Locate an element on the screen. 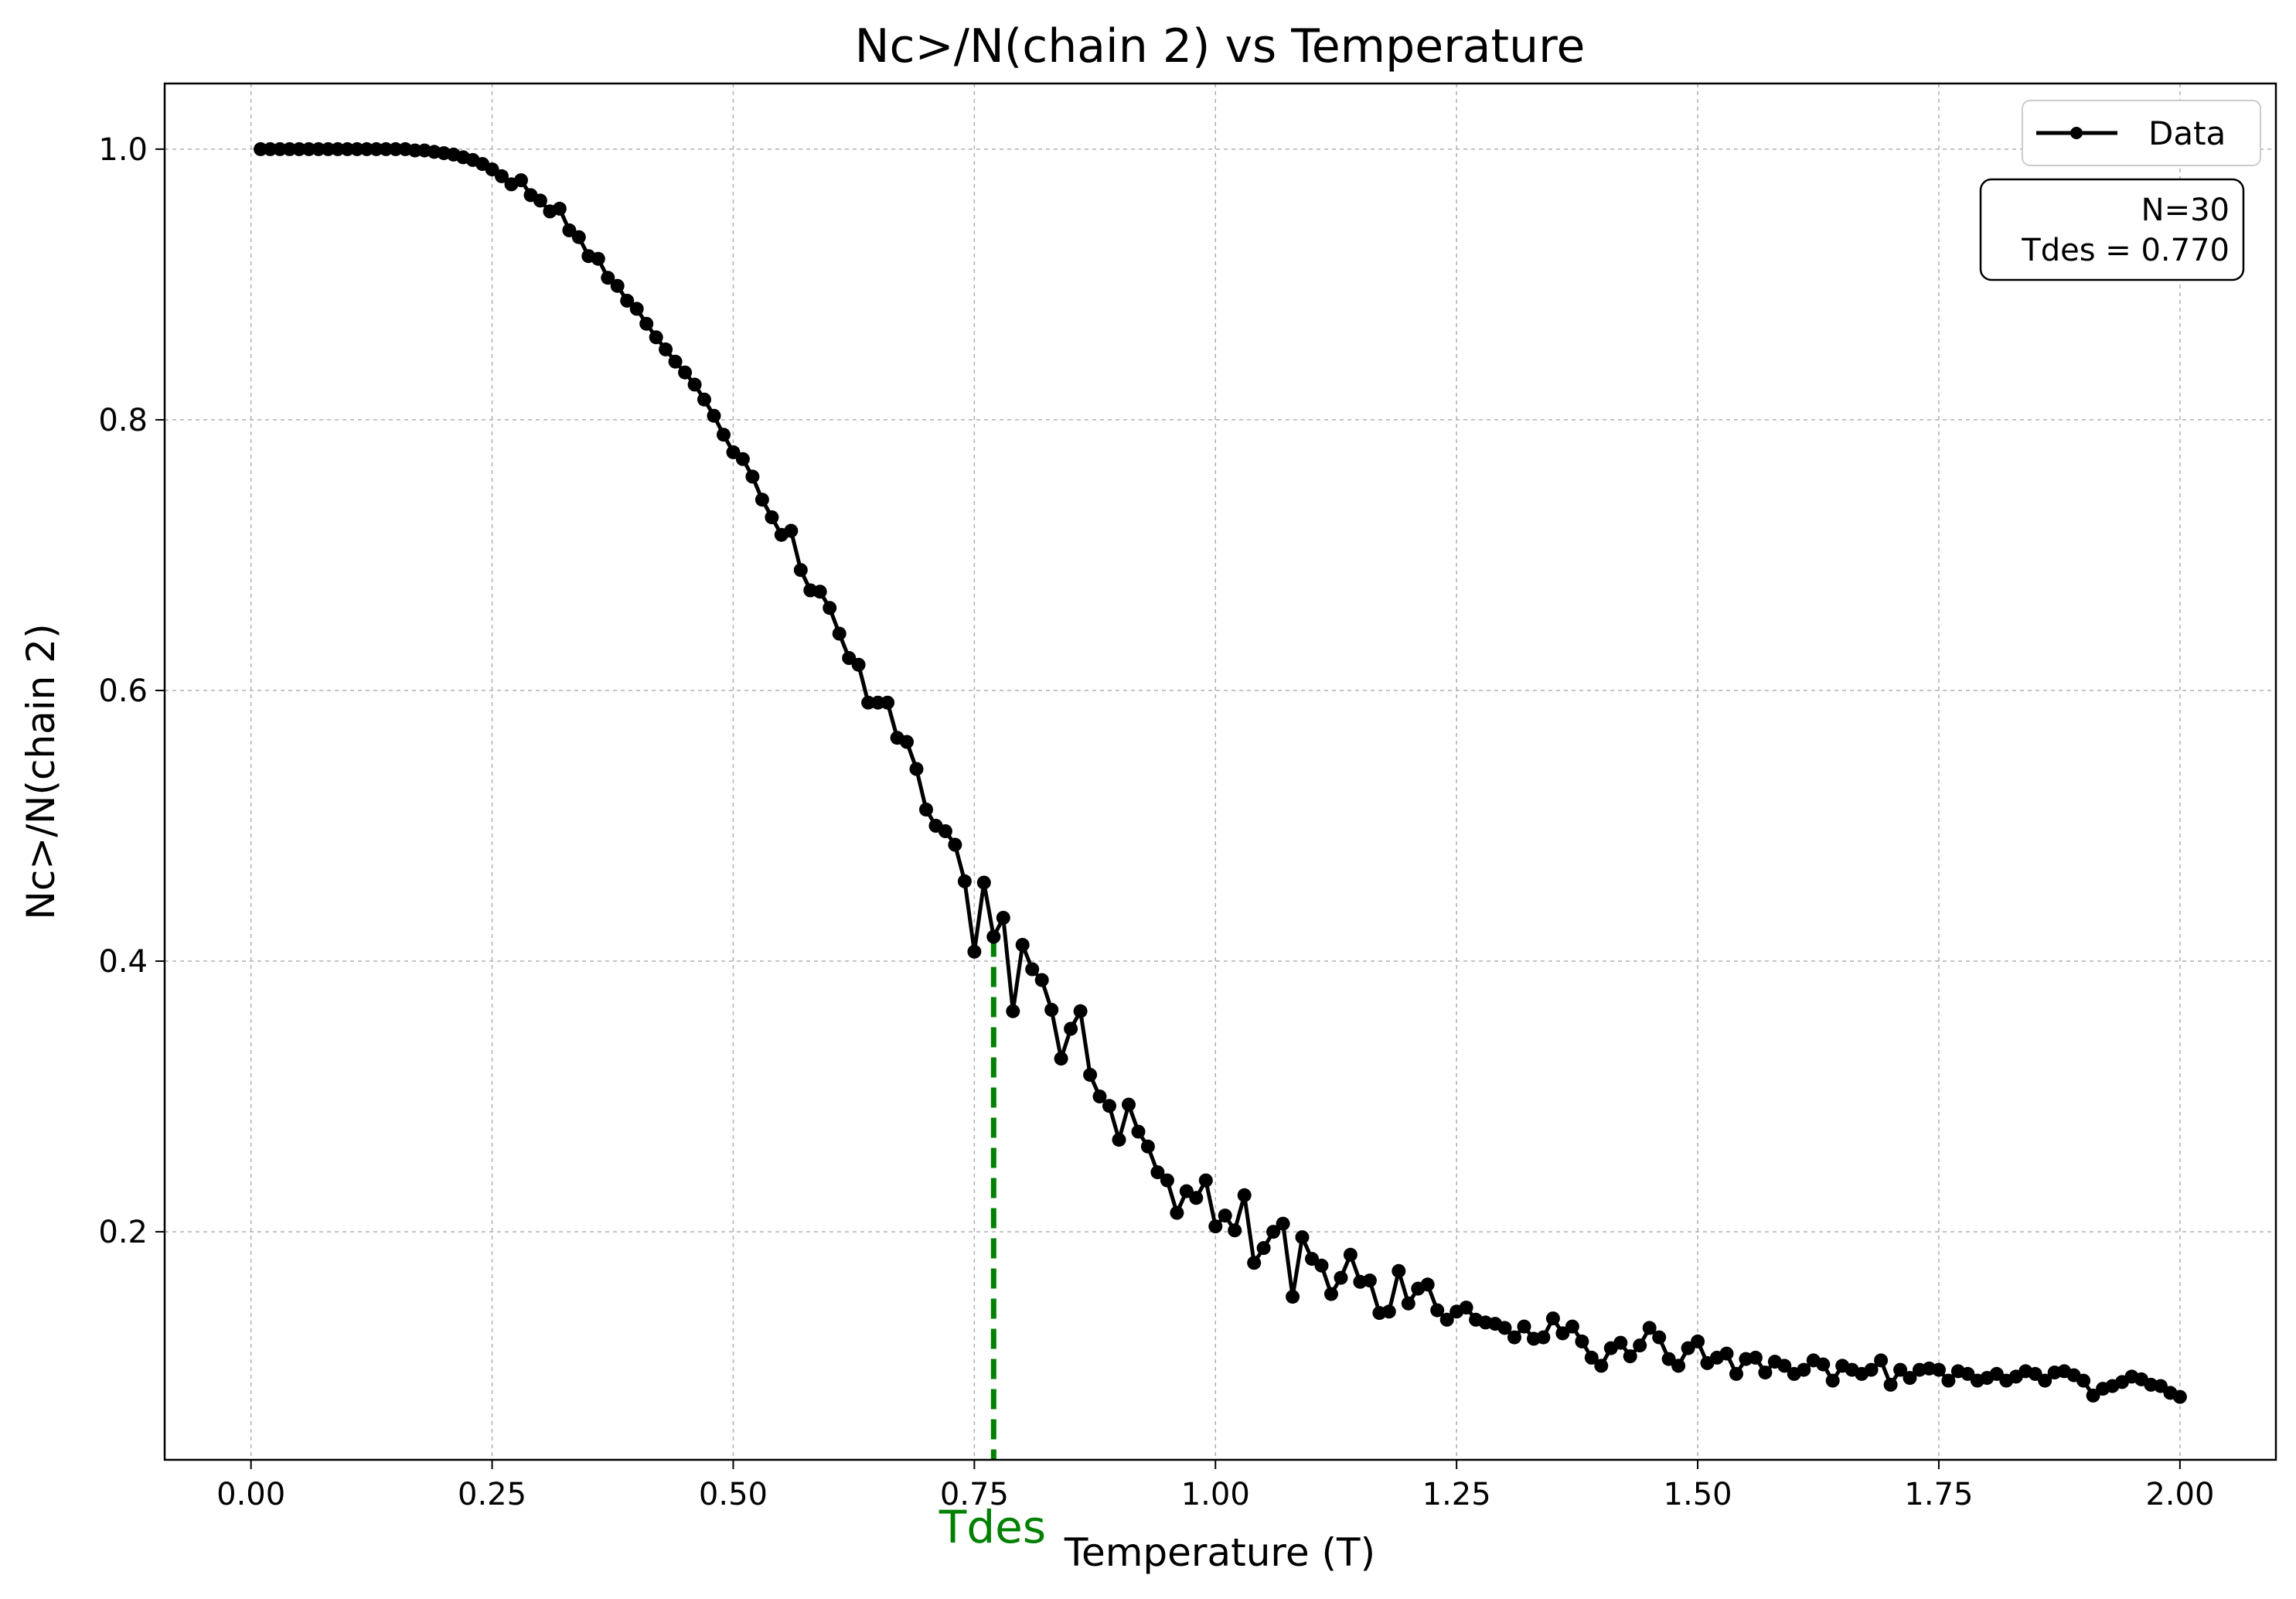 The image size is (2296, 1599). tdes-label: Tdes is located at coordinates (992, 1527).